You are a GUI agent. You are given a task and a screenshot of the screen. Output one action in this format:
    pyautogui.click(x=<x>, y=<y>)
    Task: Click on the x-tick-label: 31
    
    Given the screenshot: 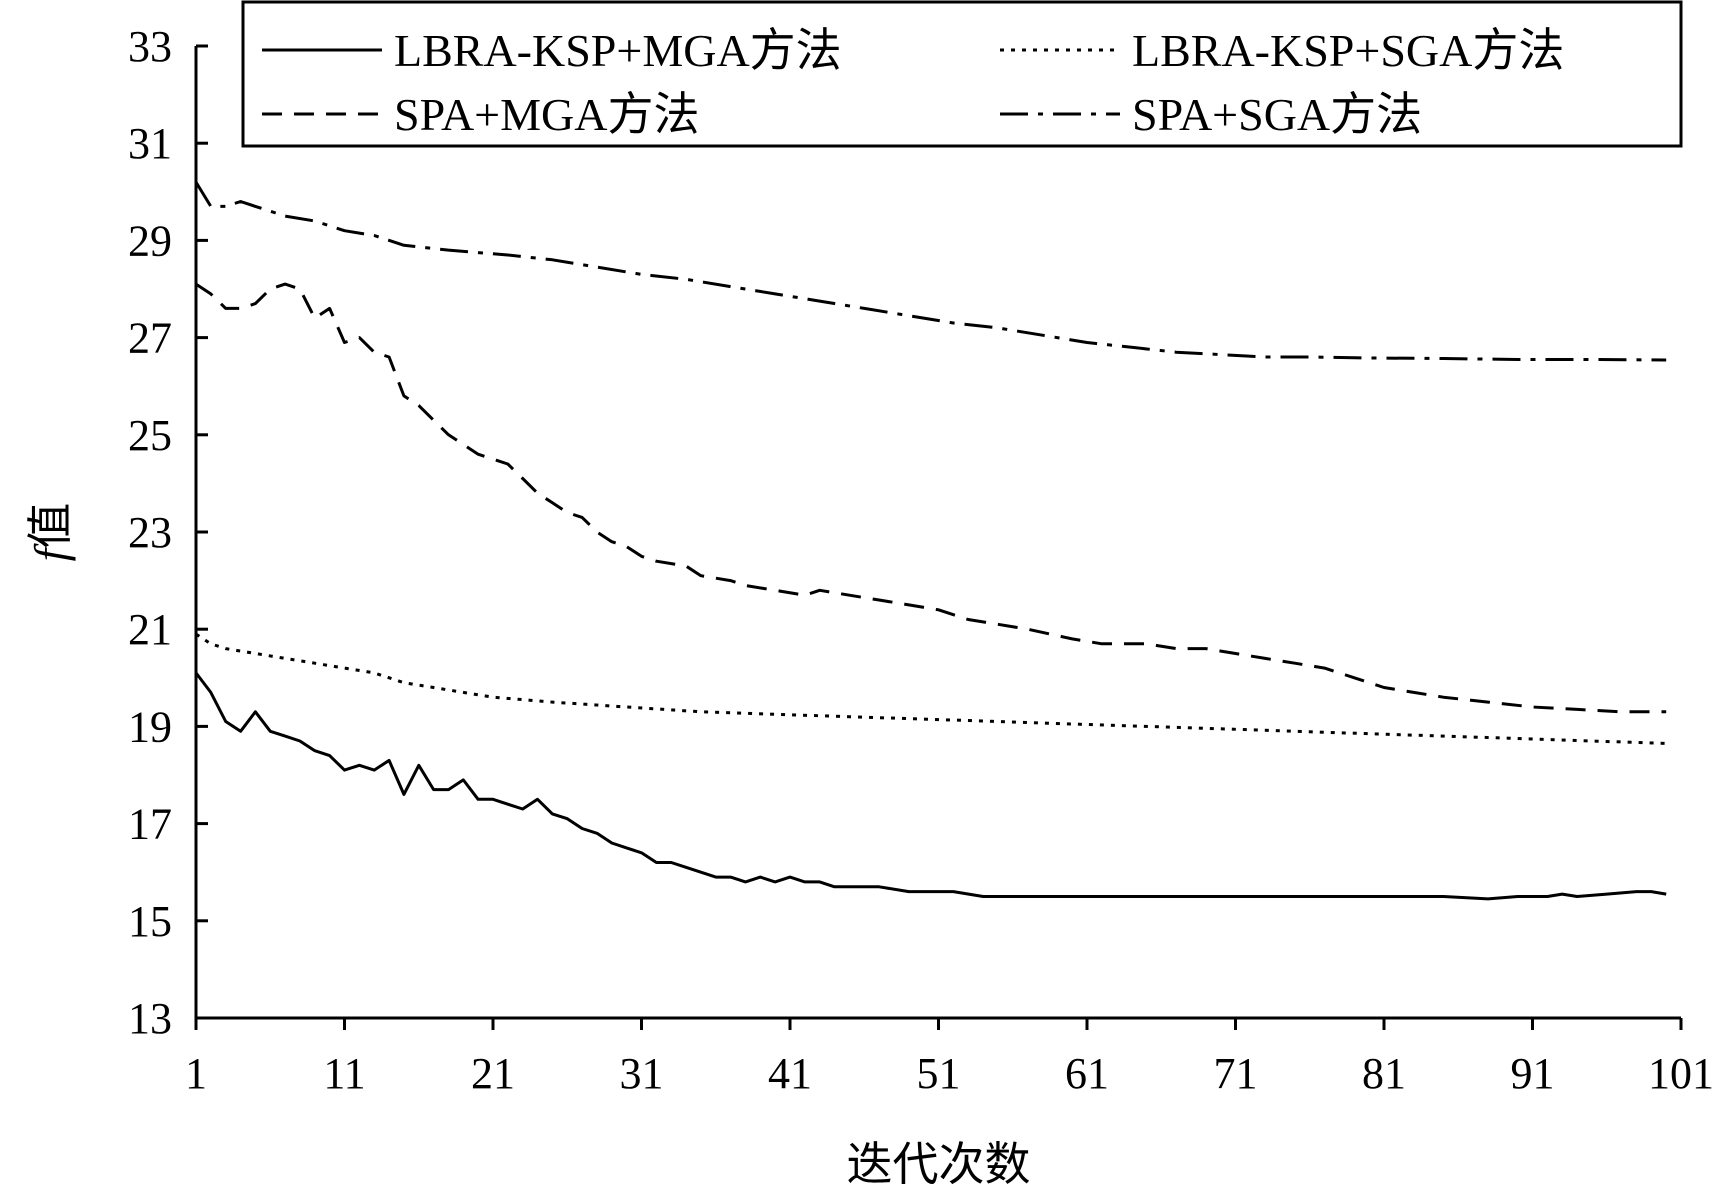 What is the action you would take?
    pyautogui.click(x=642, y=1073)
    